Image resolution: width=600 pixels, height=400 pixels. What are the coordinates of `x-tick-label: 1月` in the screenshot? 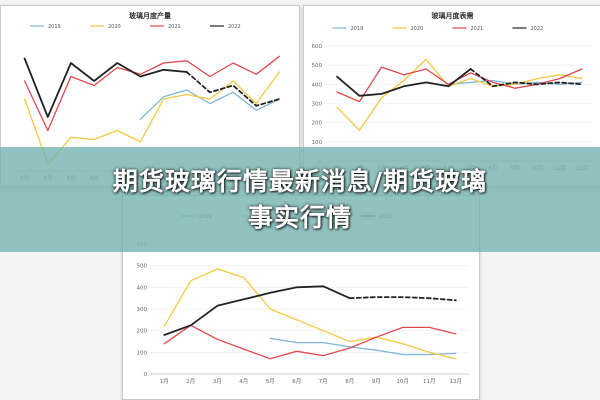 It's located at (164, 381).